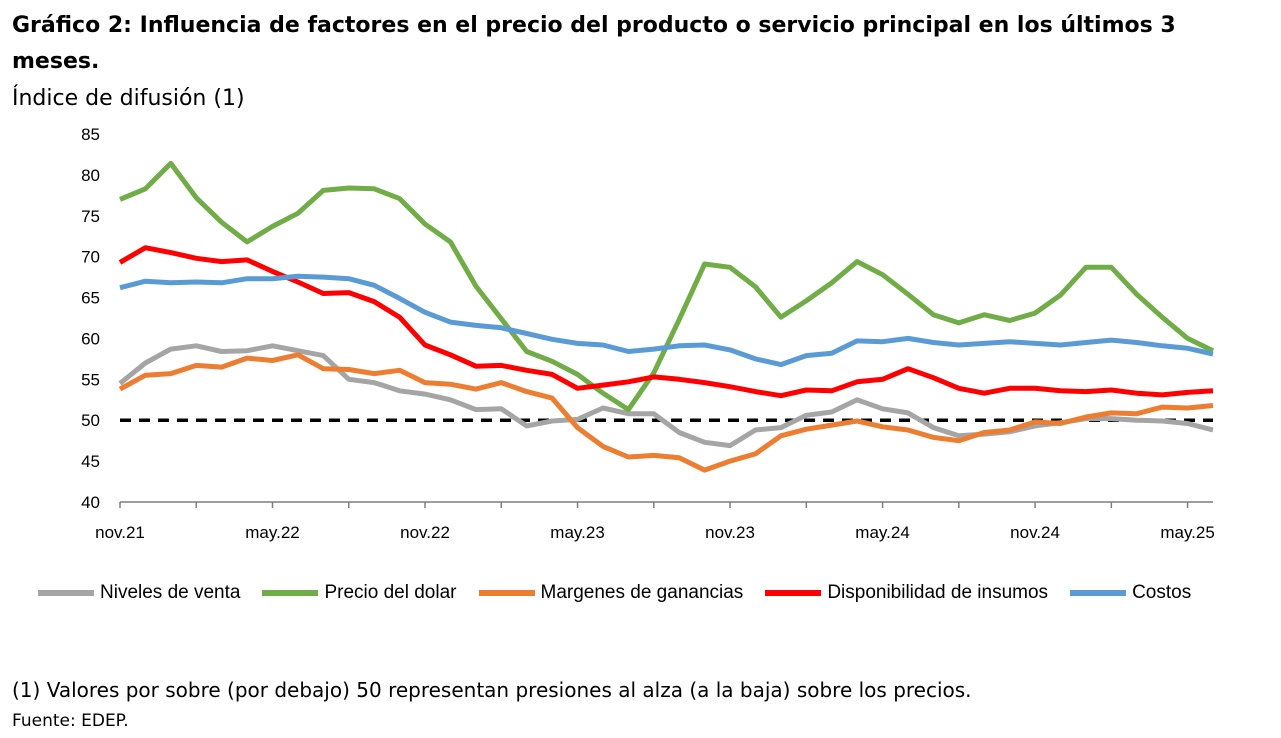 The width and height of the screenshot is (1281, 738). What do you see at coordinates (1162, 592) in the screenshot?
I see `legend-label: Costos` at bounding box center [1162, 592].